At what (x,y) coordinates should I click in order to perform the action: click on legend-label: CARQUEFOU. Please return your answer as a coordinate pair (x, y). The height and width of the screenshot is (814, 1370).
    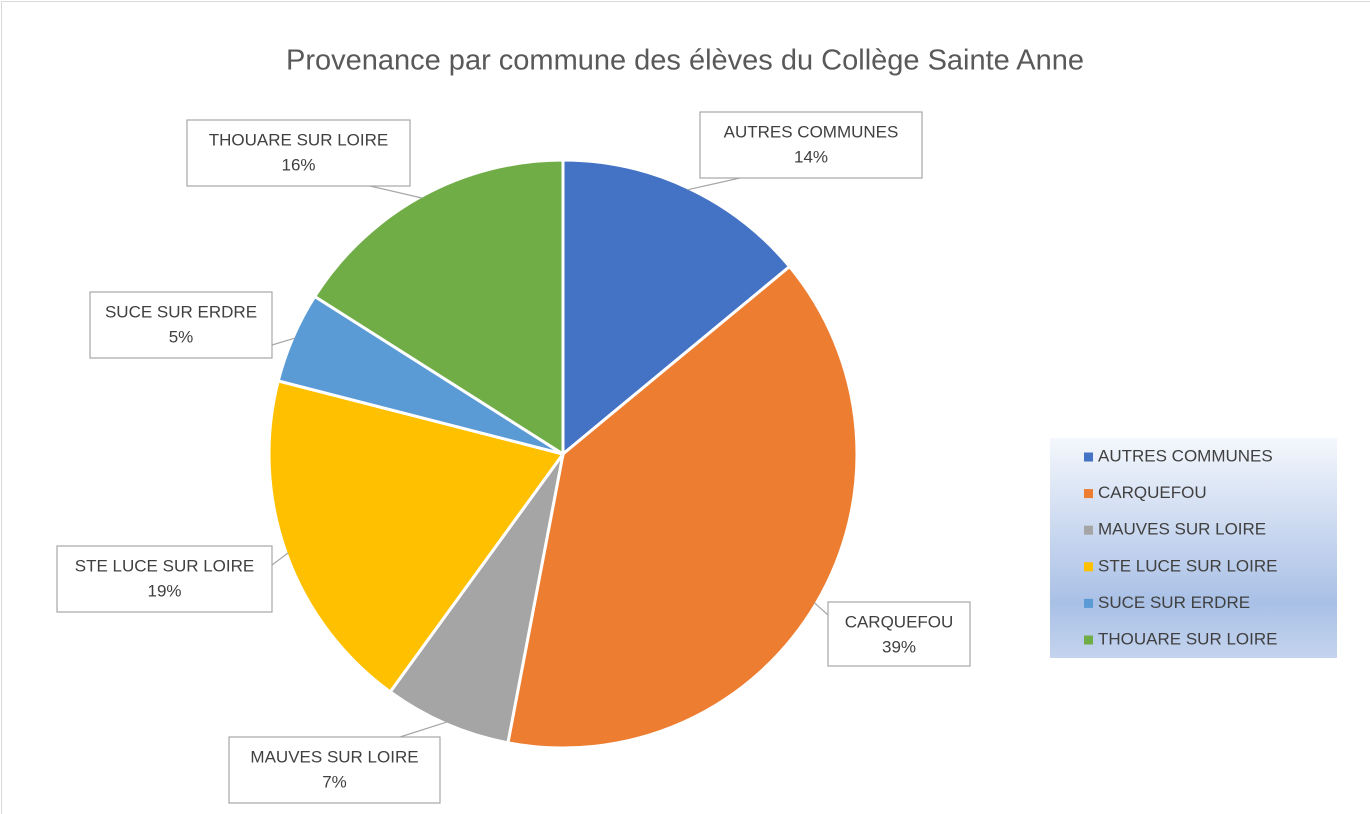
    Looking at the image, I should click on (1152, 492).